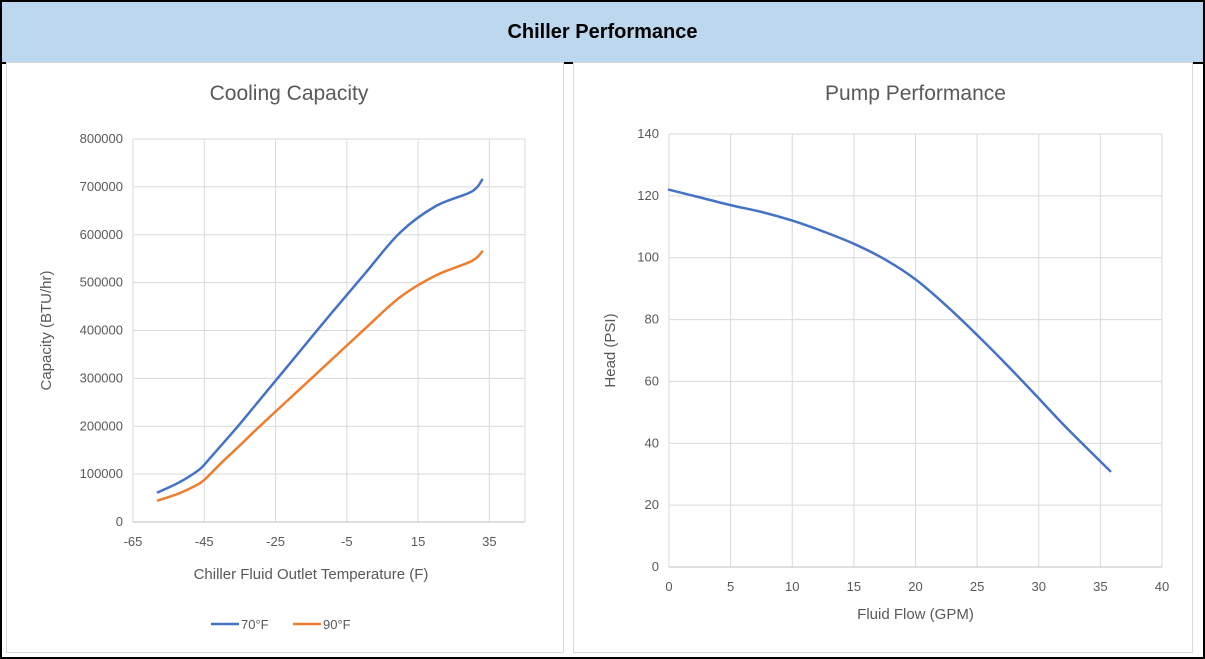 Image resolution: width=1205 pixels, height=659 pixels. Describe the element at coordinates (668, 586) in the screenshot. I see `x-tick-label: 0` at that location.